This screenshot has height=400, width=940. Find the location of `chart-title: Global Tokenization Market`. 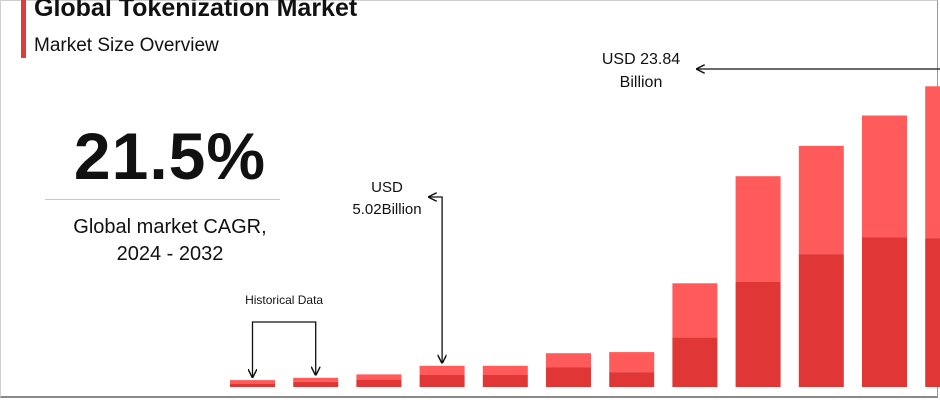

chart-title: Global Tokenization Market is located at coordinates (196, 11).